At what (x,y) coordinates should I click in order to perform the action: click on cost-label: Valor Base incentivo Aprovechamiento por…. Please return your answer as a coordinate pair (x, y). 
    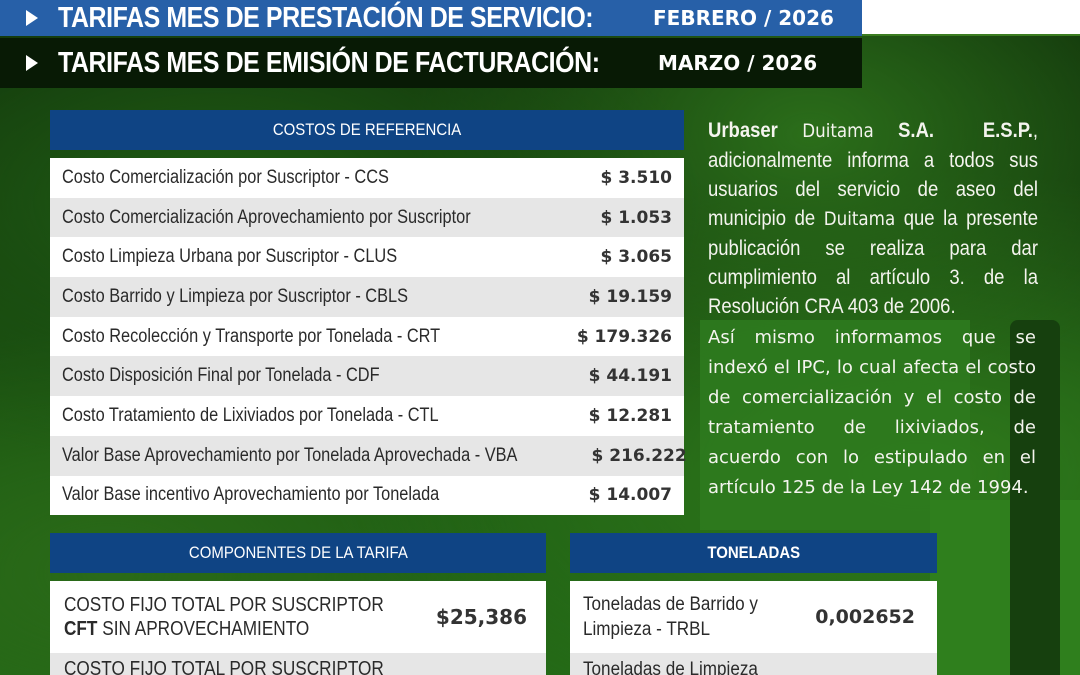
    Looking at the image, I should click on (251, 495).